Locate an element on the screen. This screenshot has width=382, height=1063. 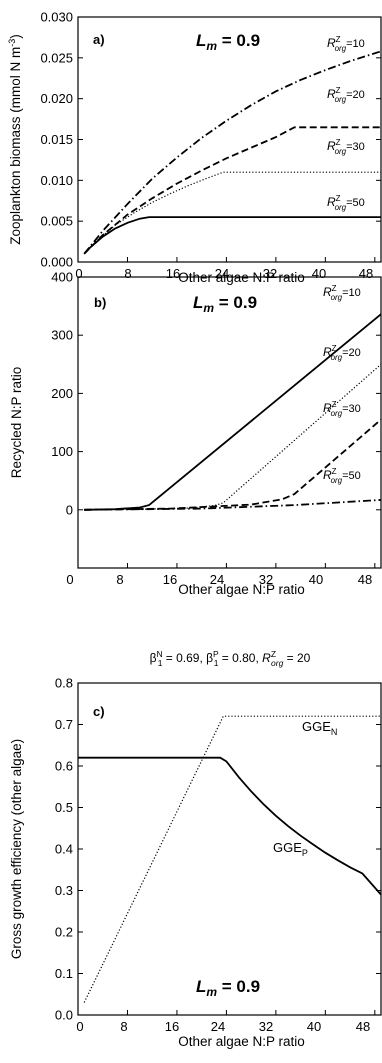
text-part: = 0.69, is located at coordinates (184, 658).